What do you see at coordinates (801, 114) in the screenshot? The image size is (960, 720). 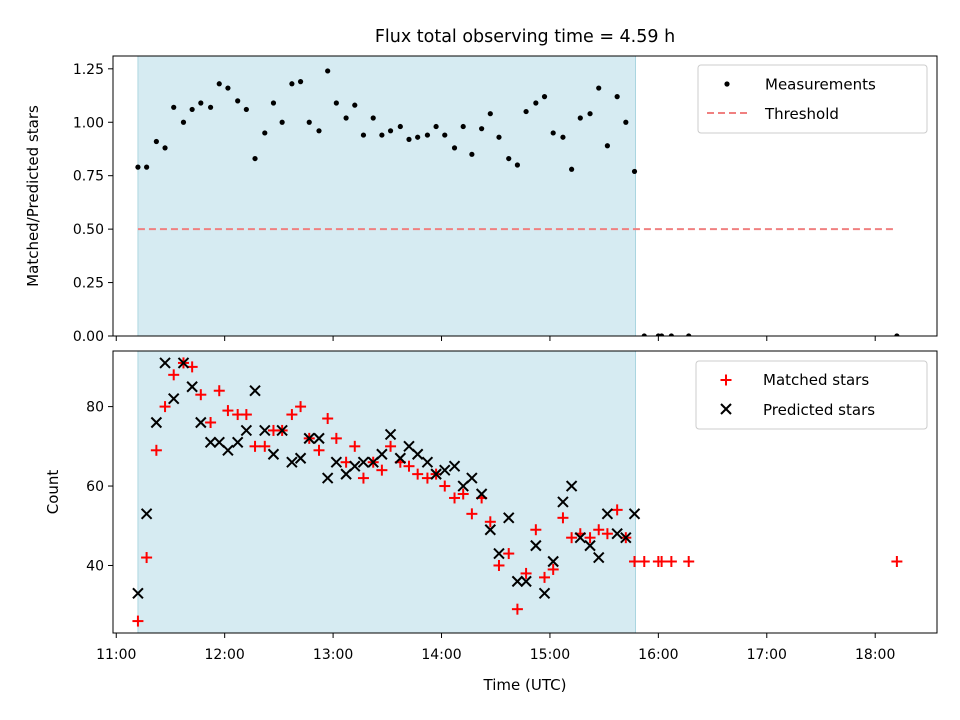 I see `legend-threshold-label: Threshold` at bounding box center [801, 114].